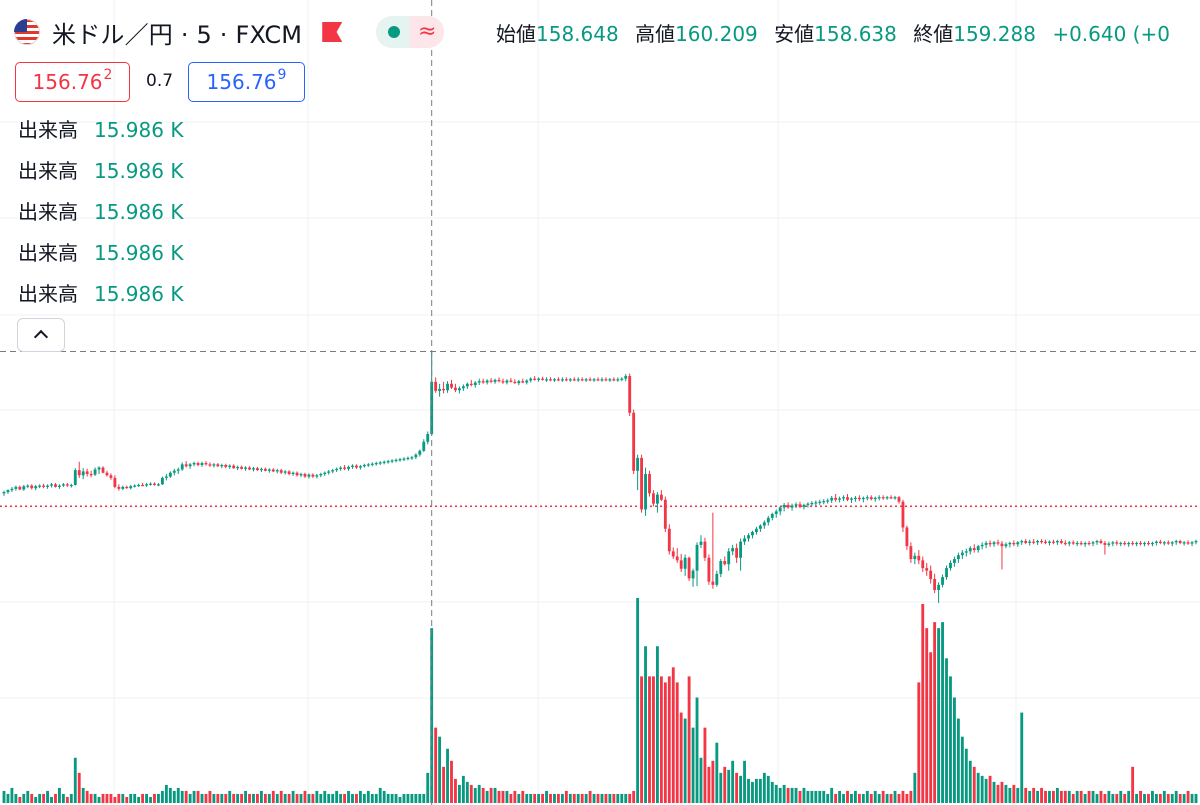 The height and width of the screenshot is (805, 1200). I want to click on open-value: 158.648, so click(577, 34).